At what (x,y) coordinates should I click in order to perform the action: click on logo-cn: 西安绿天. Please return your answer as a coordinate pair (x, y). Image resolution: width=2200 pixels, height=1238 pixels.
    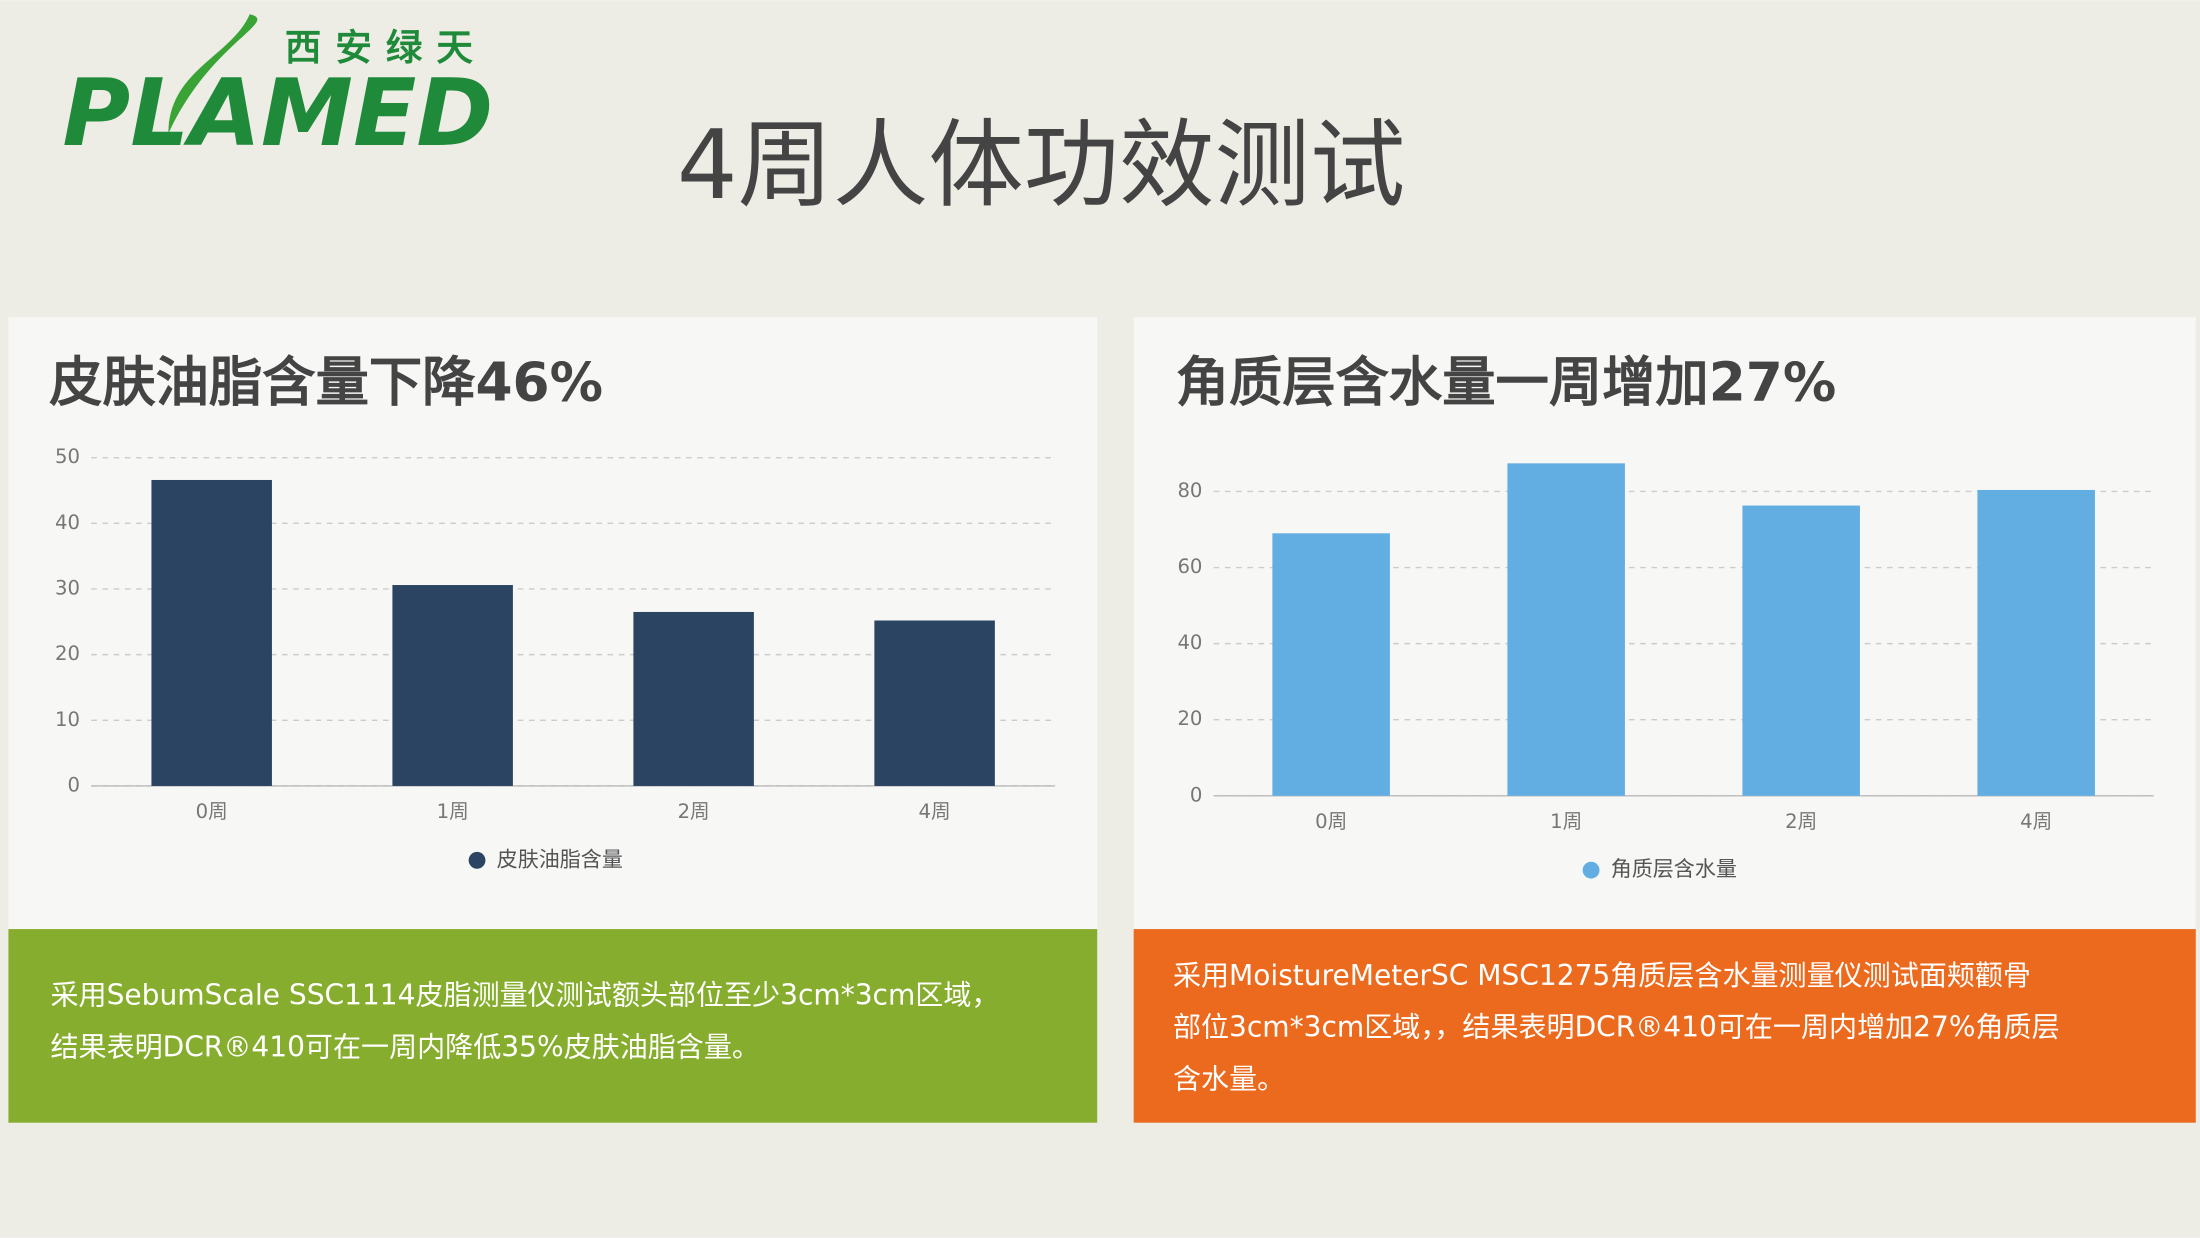
    Looking at the image, I should click on (386, 47).